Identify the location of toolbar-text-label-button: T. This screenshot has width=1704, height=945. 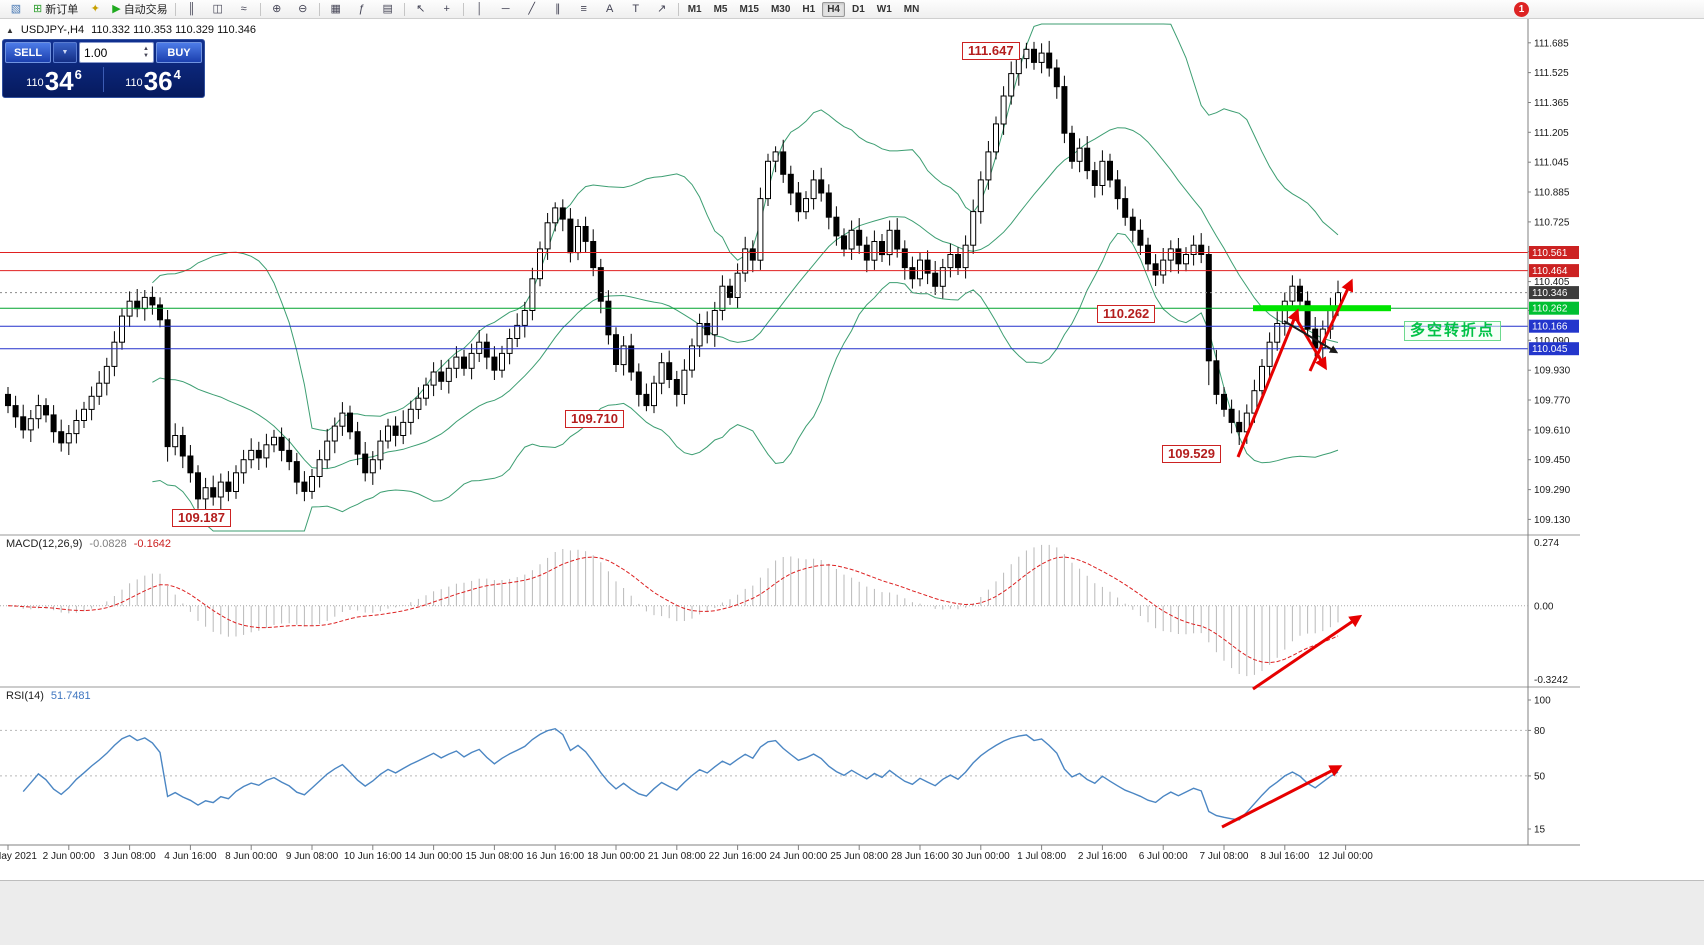
(636, 9).